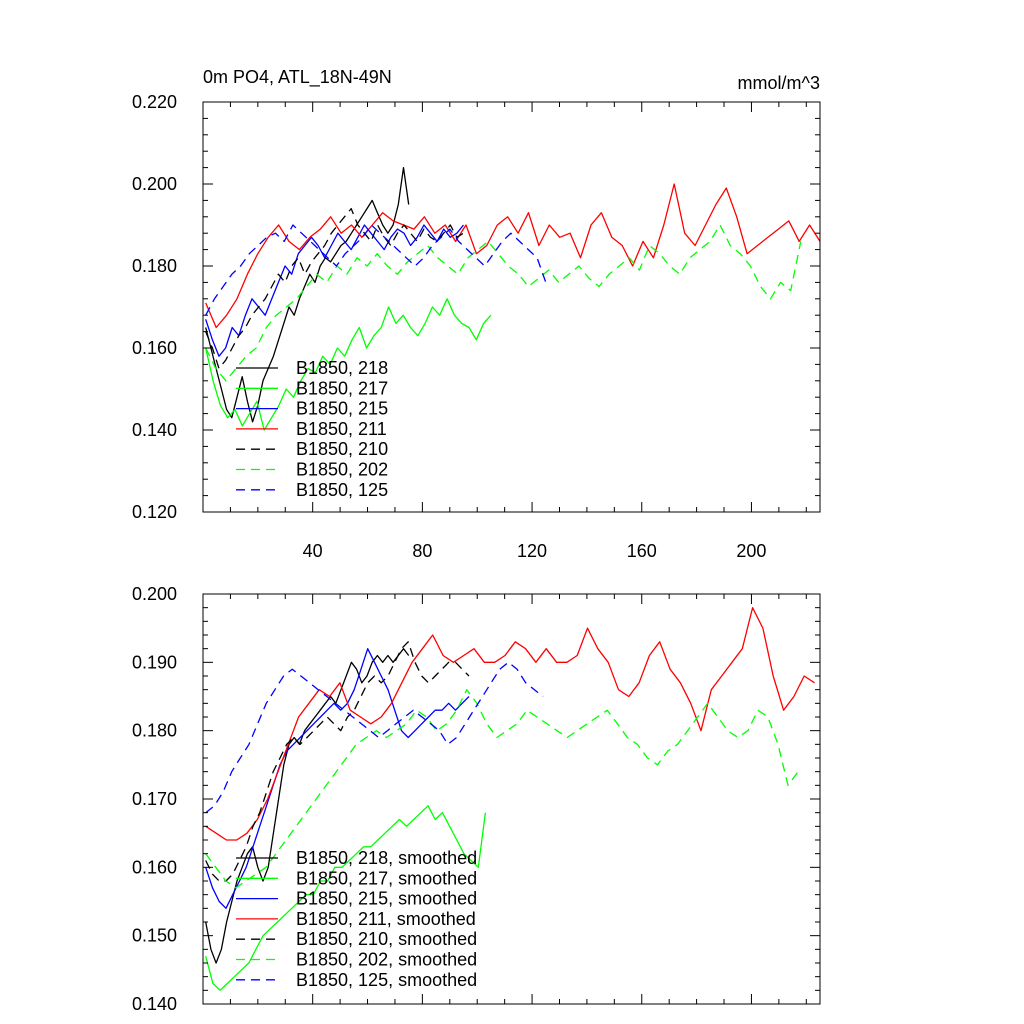 The image size is (1024, 1024). I want to click on legend-label: B1850, 217, smoothed, so click(386, 878).